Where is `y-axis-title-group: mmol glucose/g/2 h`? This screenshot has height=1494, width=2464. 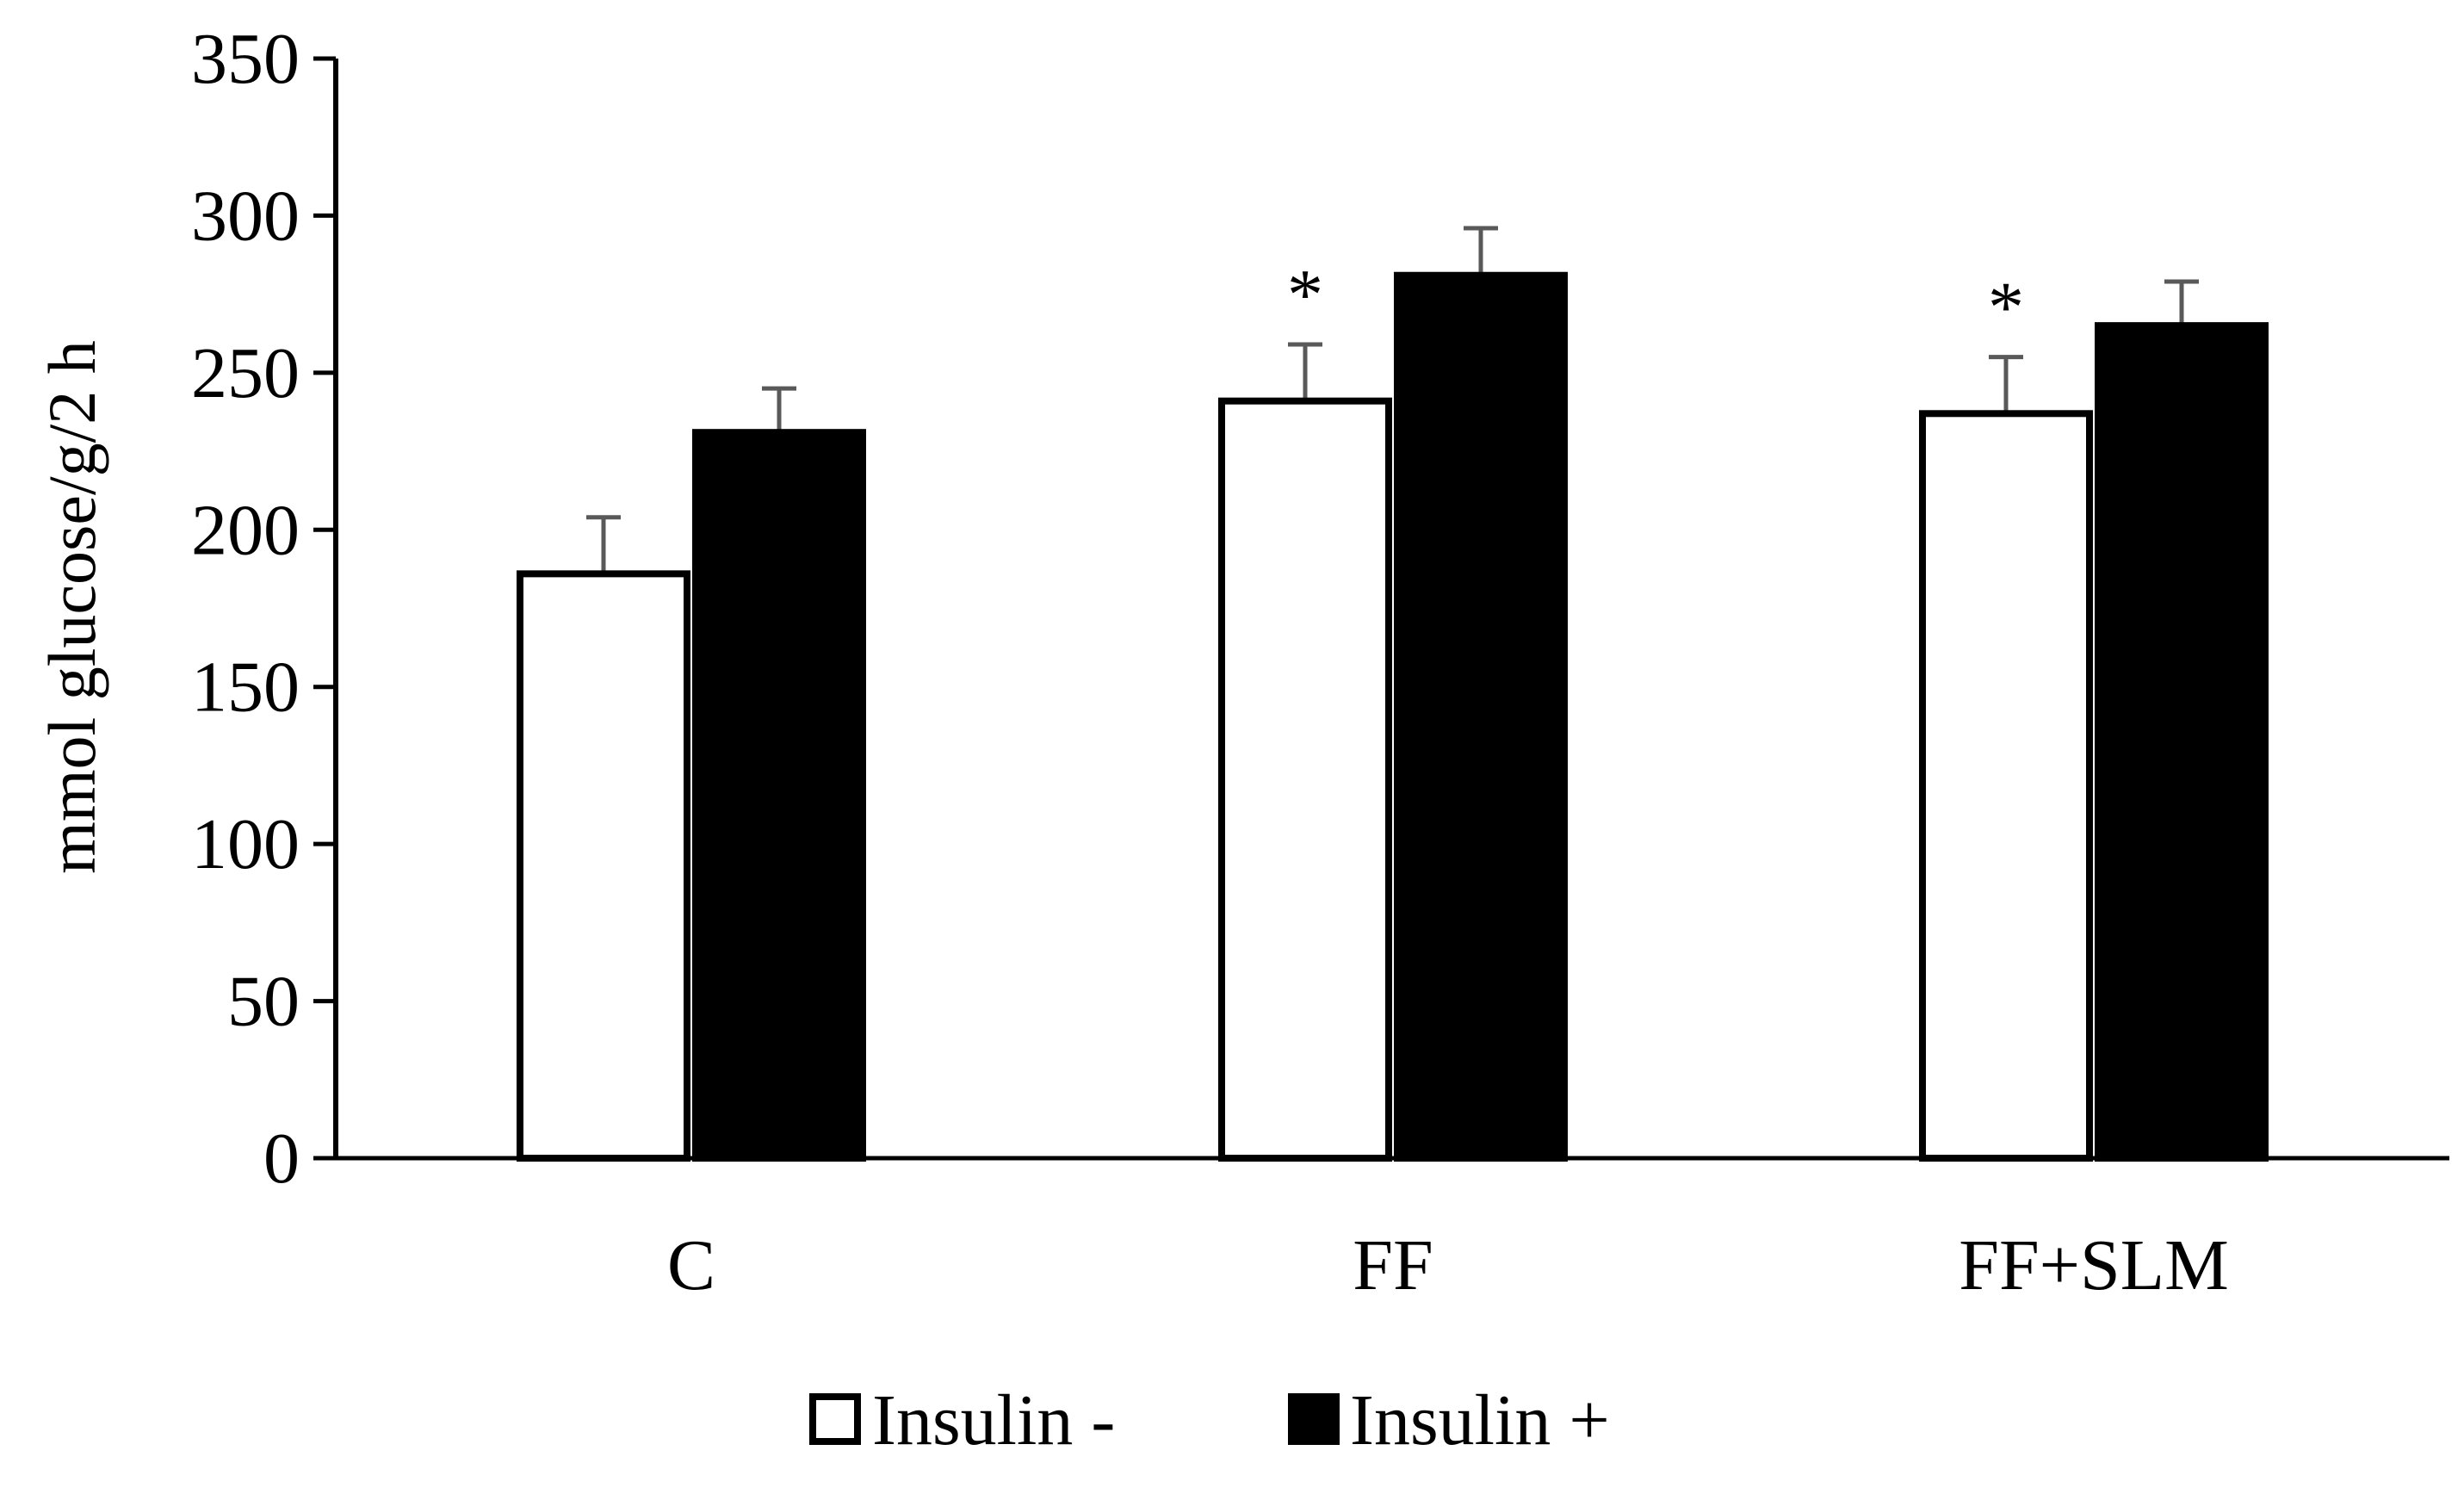
y-axis-title-group: mmol glucose/g/2 h is located at coordinates (71, 607).